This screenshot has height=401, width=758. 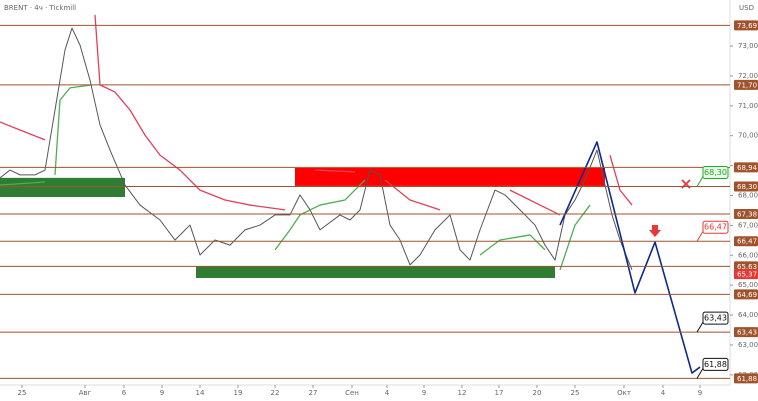 What do you see at coordinates (748, 285) in the screenshot?
I see `y-tick-label: 65,00` at bounding box center [748, 285].